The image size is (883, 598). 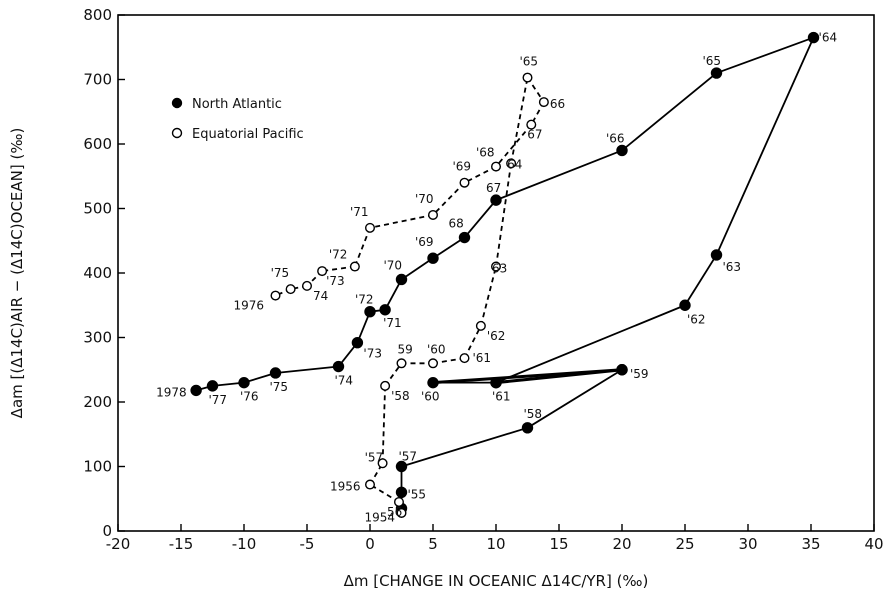 I want to click on data-label: '64, so click(x=828, y=38).